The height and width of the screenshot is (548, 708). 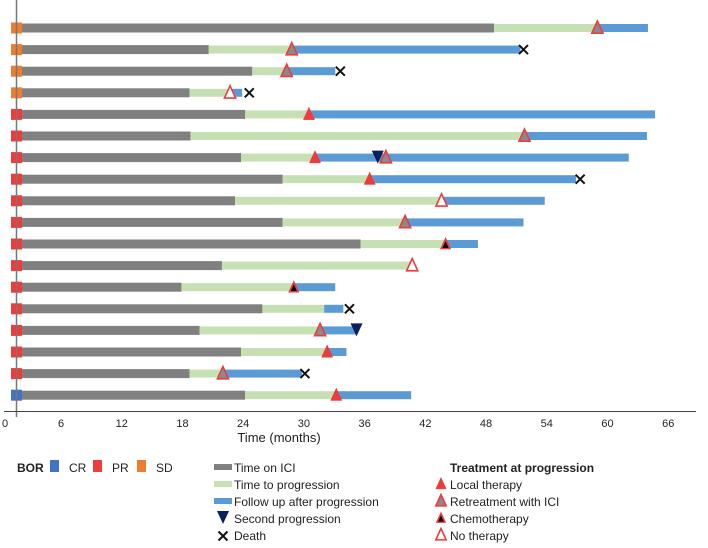 I want to click on treatment-marker-chemo-inner, so click(x=445, y=244).